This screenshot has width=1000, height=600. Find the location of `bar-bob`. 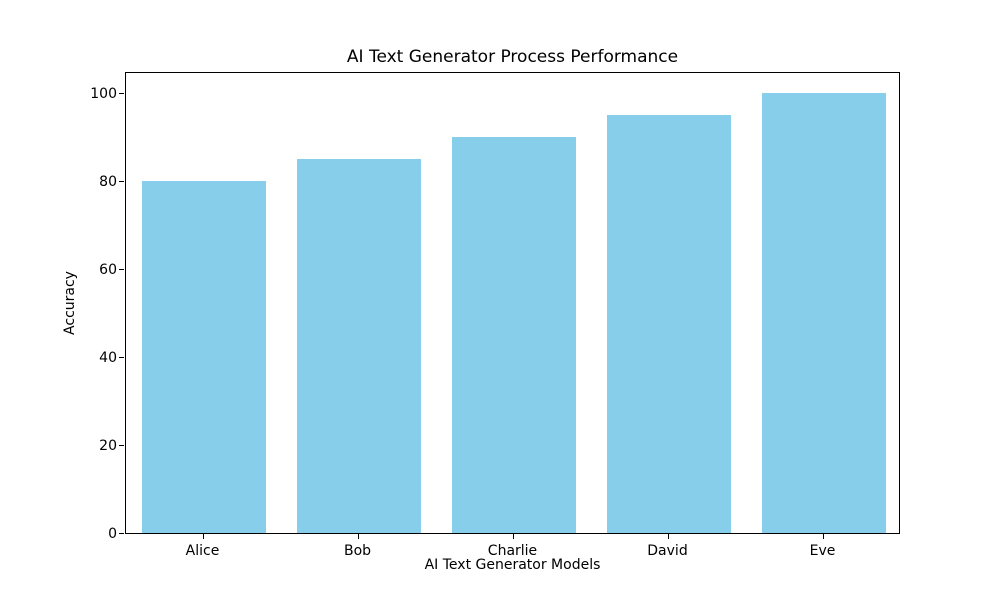

bar-bob is located at coordinates (358, 346).